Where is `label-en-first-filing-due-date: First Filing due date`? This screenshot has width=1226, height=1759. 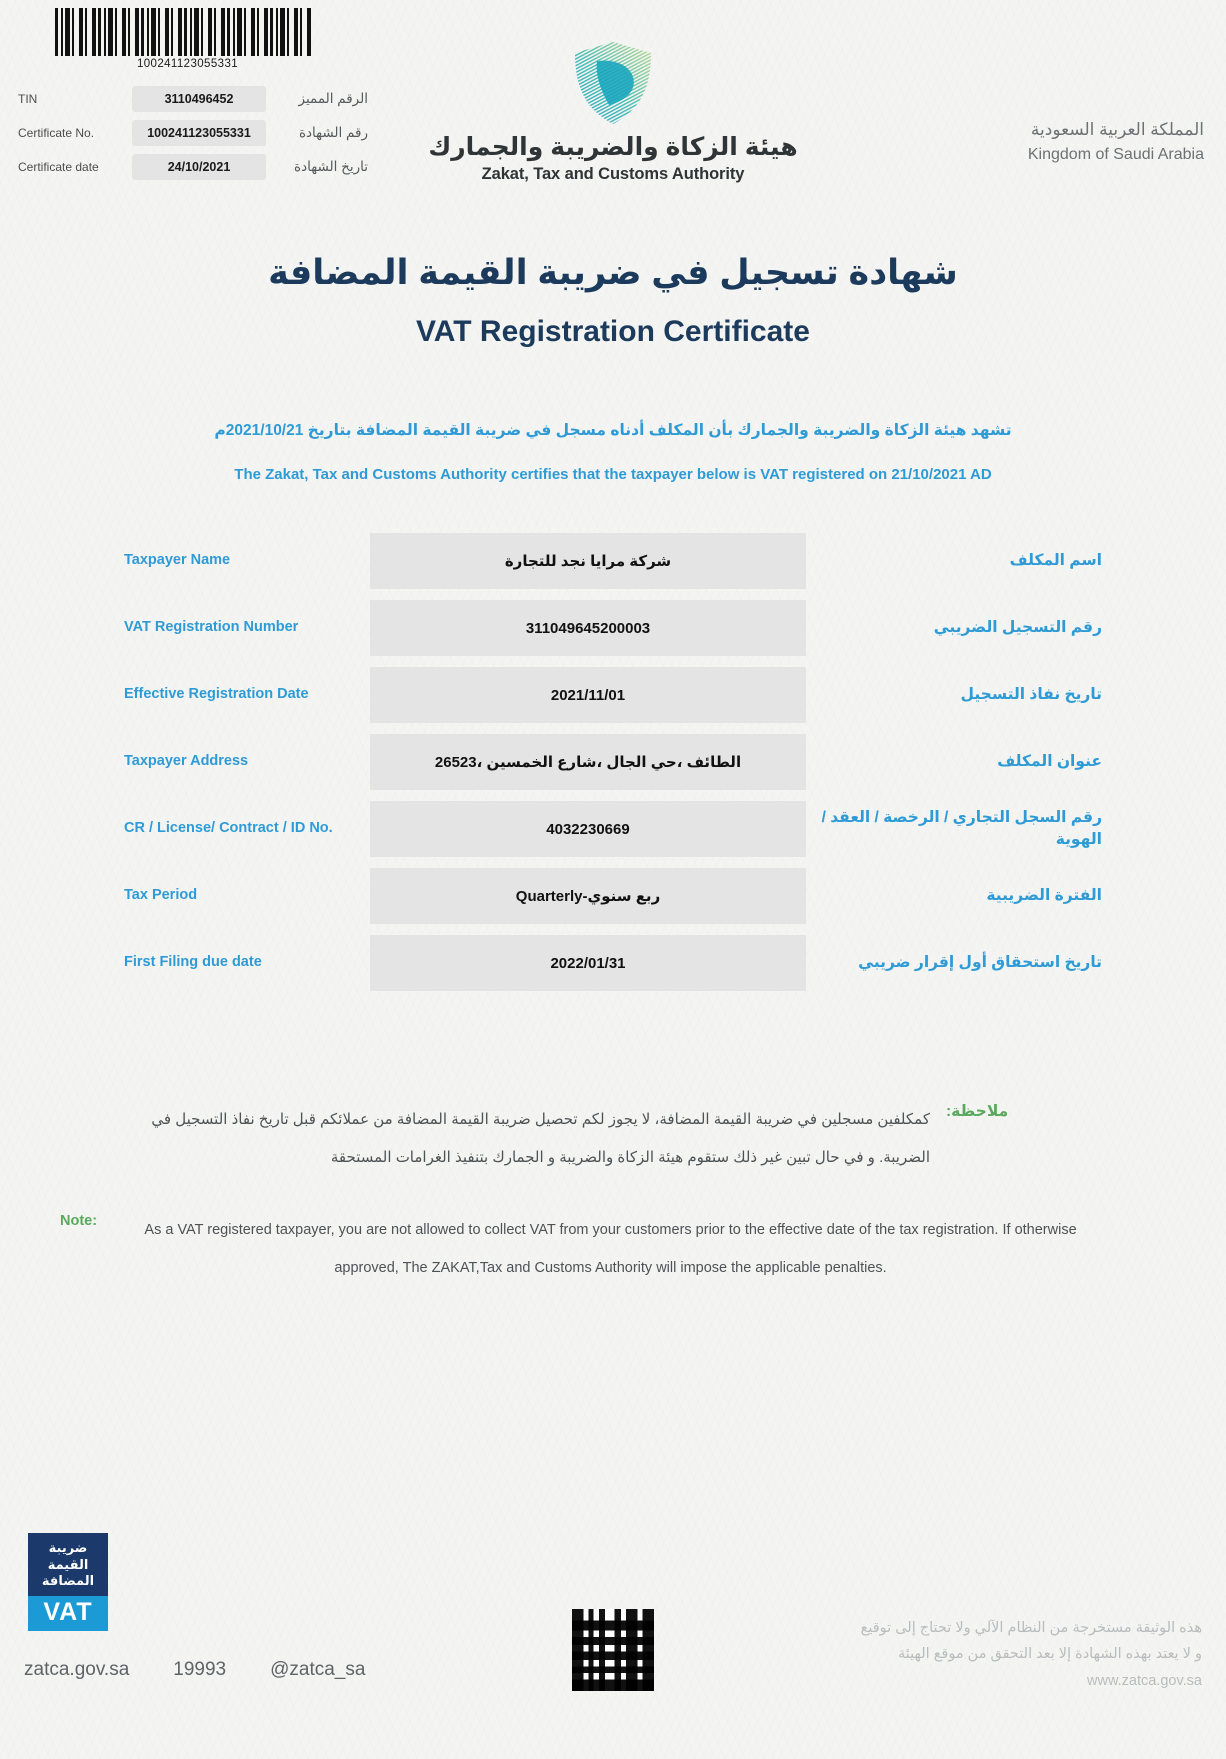 label-en-first-filing-due-date: First Filing due date is located at coordinates (193, 962).